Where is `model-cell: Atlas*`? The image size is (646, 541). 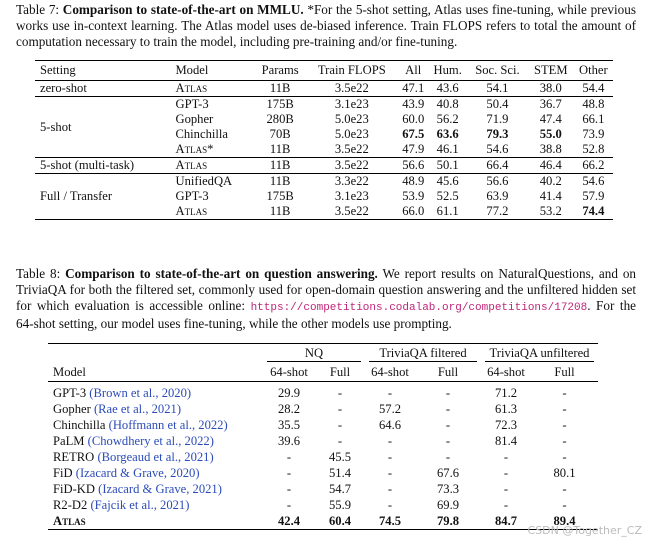 model-cell: Atlas* is located at coordinates (194, 149).